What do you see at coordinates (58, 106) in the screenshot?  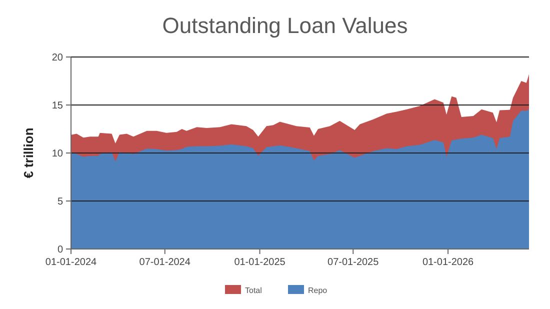 I see `y-tick-label: 15` at bounding box center [58, 106].